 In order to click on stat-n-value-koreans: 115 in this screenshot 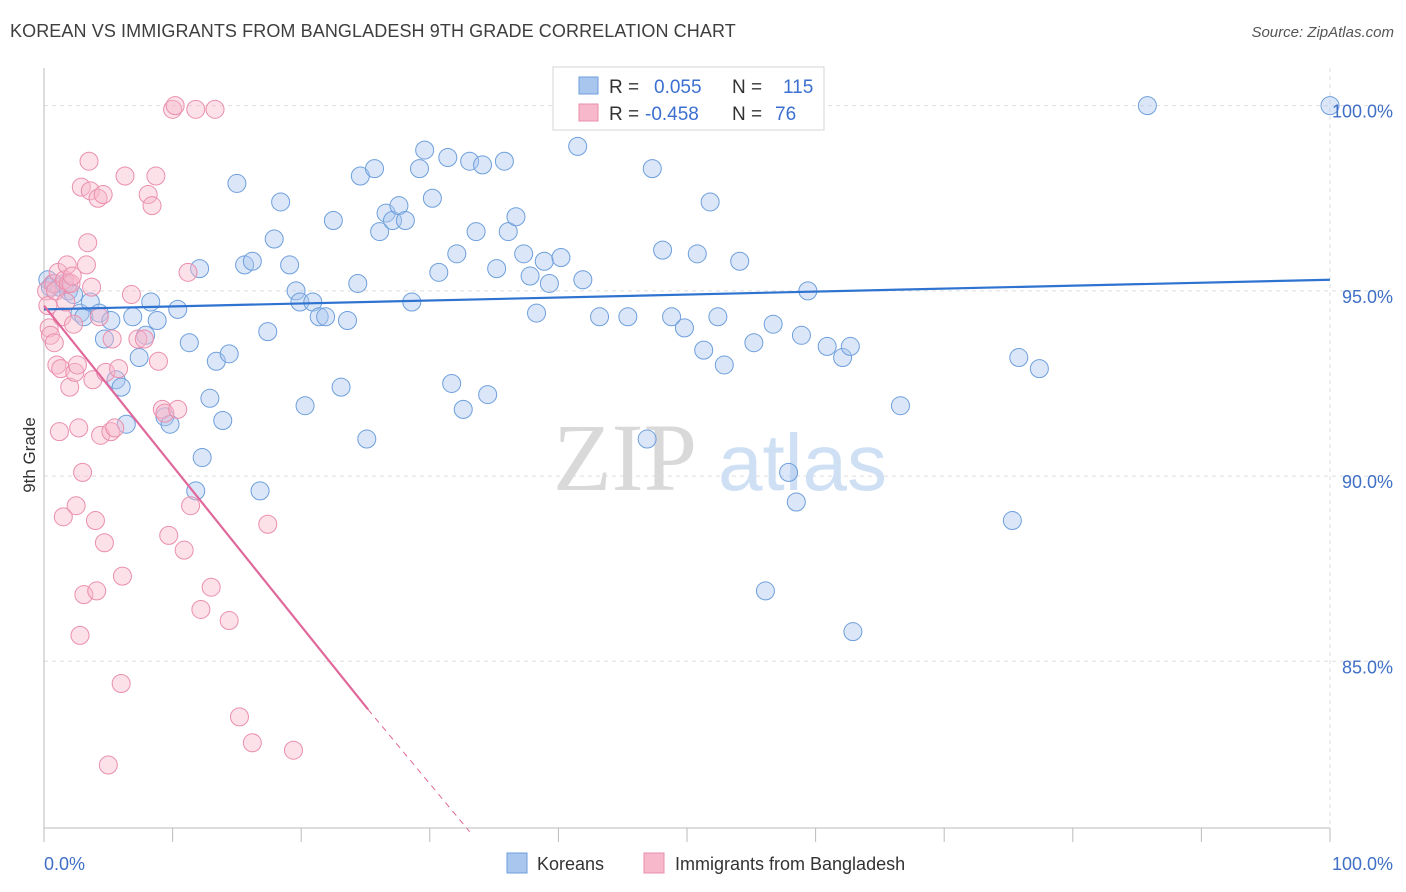, I will do `click(798, 87)`.